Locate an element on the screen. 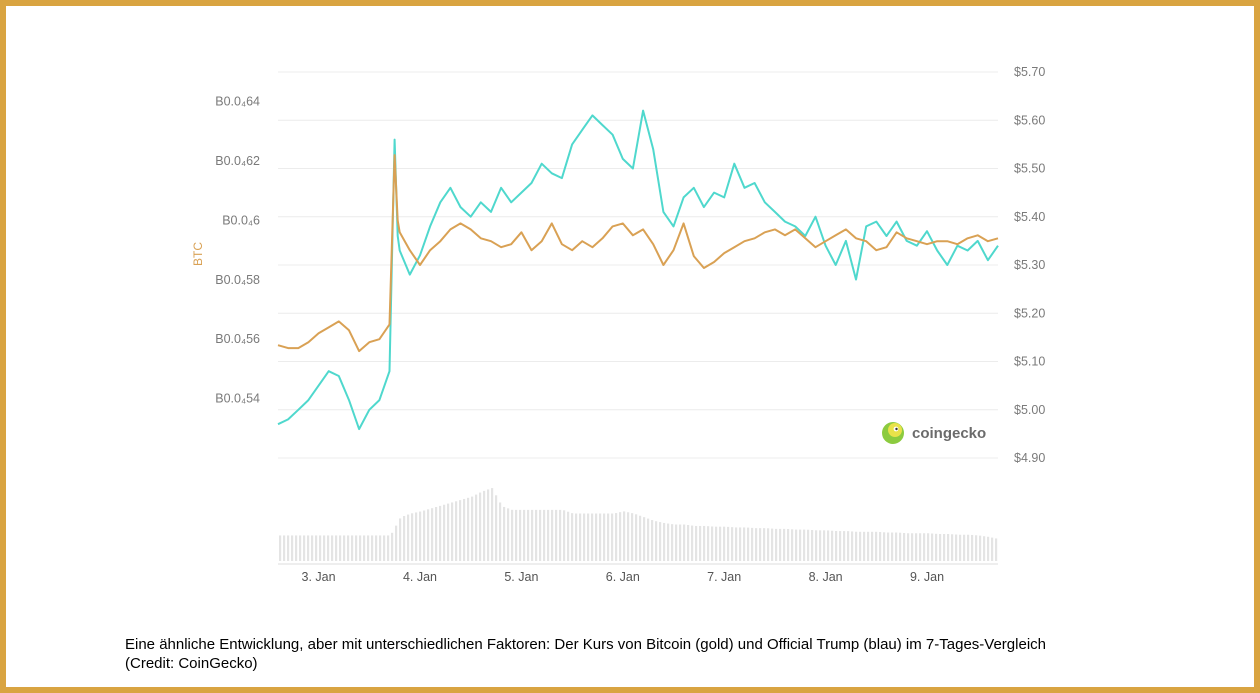 The width and height of the screenshot is (1260, 693). left-tick-label: B0.0₄54 is located at coordinates (237, 399).